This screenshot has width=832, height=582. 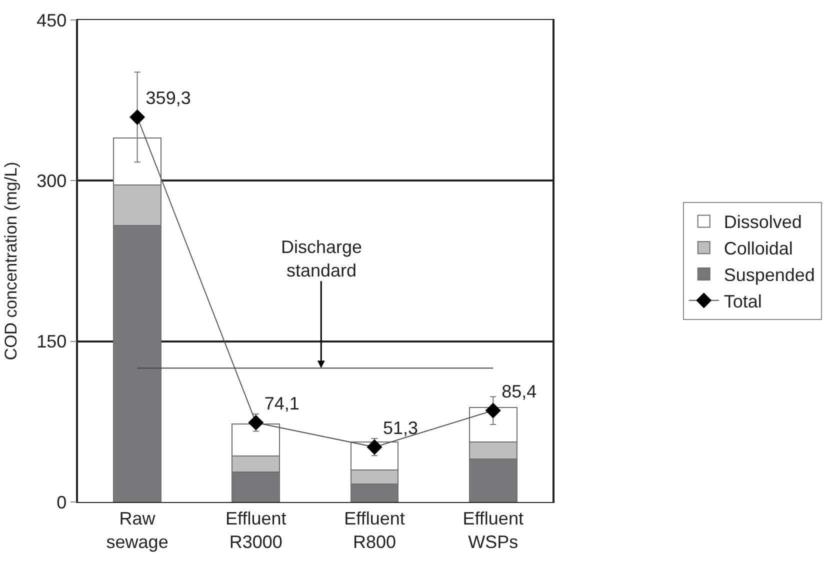 I want to click on y-tick-label: 300, so click(x=51, y=180).